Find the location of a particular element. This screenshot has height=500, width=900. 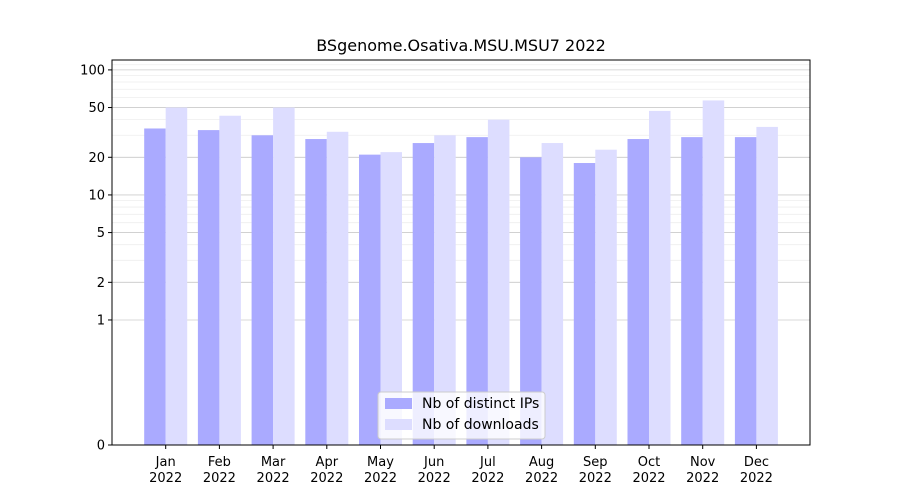

x-tick-label: Jul 2022 is located at coordinates (487, 470).